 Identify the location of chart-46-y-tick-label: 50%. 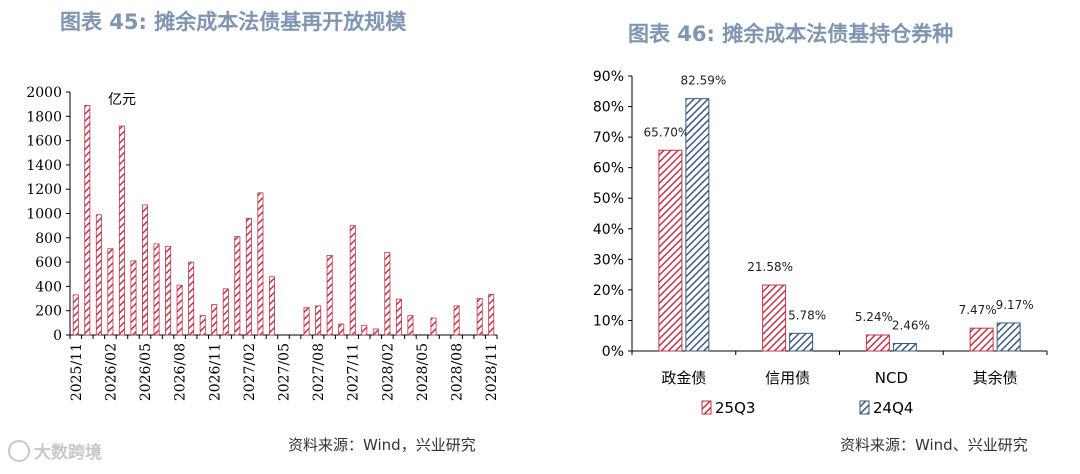
(608, 199).